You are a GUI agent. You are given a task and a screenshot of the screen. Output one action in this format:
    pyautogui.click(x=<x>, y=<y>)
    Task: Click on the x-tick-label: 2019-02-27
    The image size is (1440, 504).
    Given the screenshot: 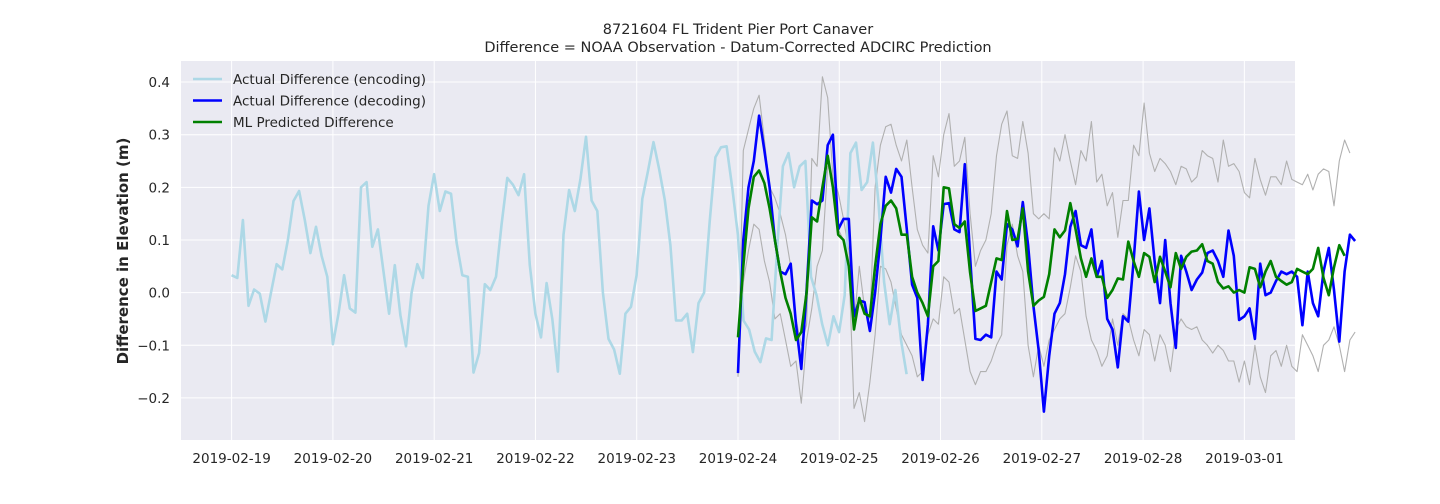 What is the action you would take?
    pyautogui.click(x=1042, y=459)
    